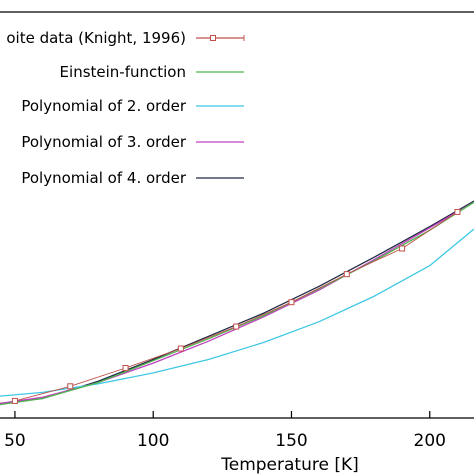 Image resolution: width=474 pixels, height=474 pixels. I want to click on legend-label-4: Polynomial of 4. order, so click(103, 178).